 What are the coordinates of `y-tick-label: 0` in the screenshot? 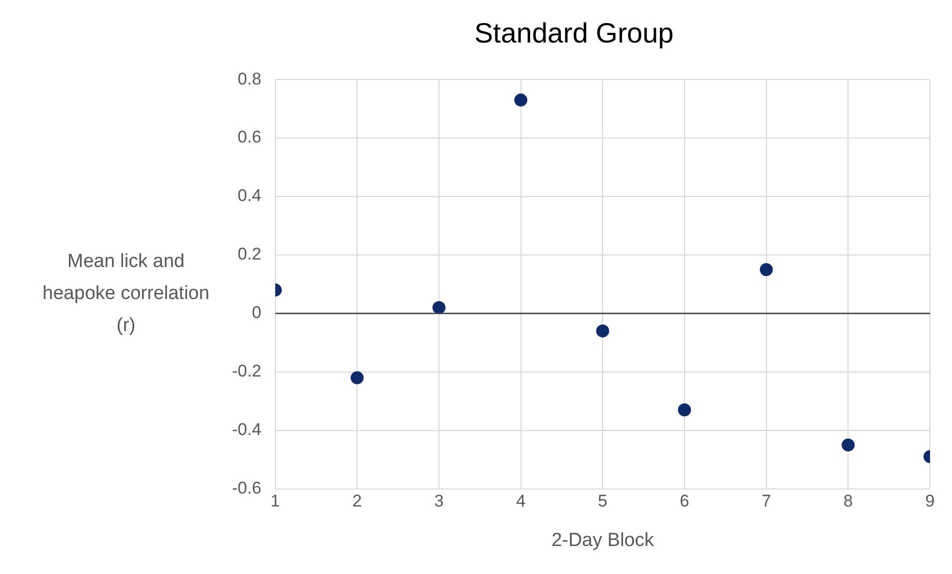 It's located at (257, 312).